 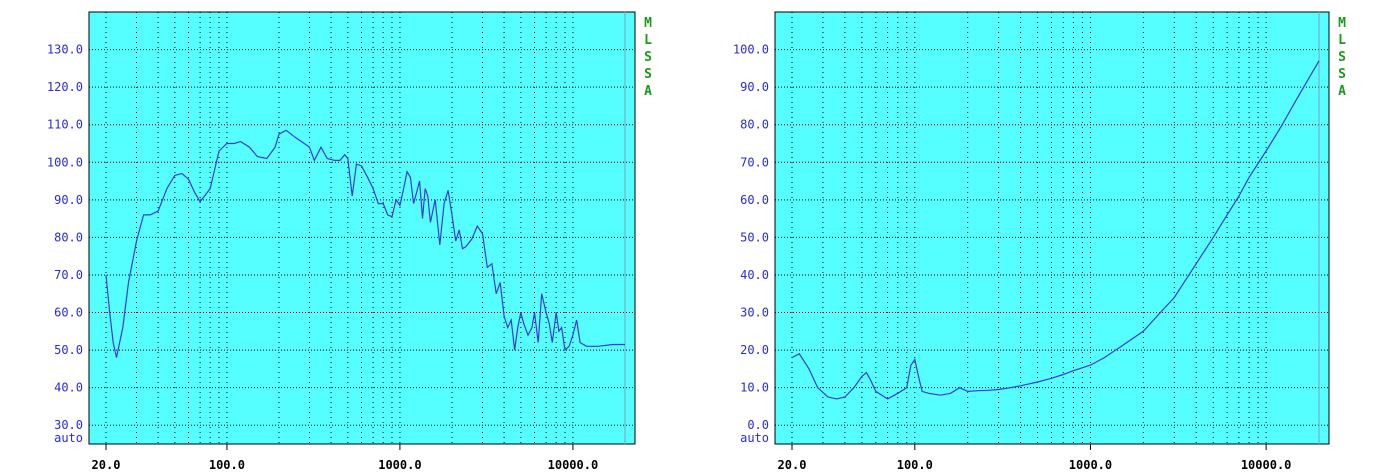 What do you see at coordinates (754, 350) in the screenshot?
I see `y-tick-label: 20.0` at bounding box center [754, 350].